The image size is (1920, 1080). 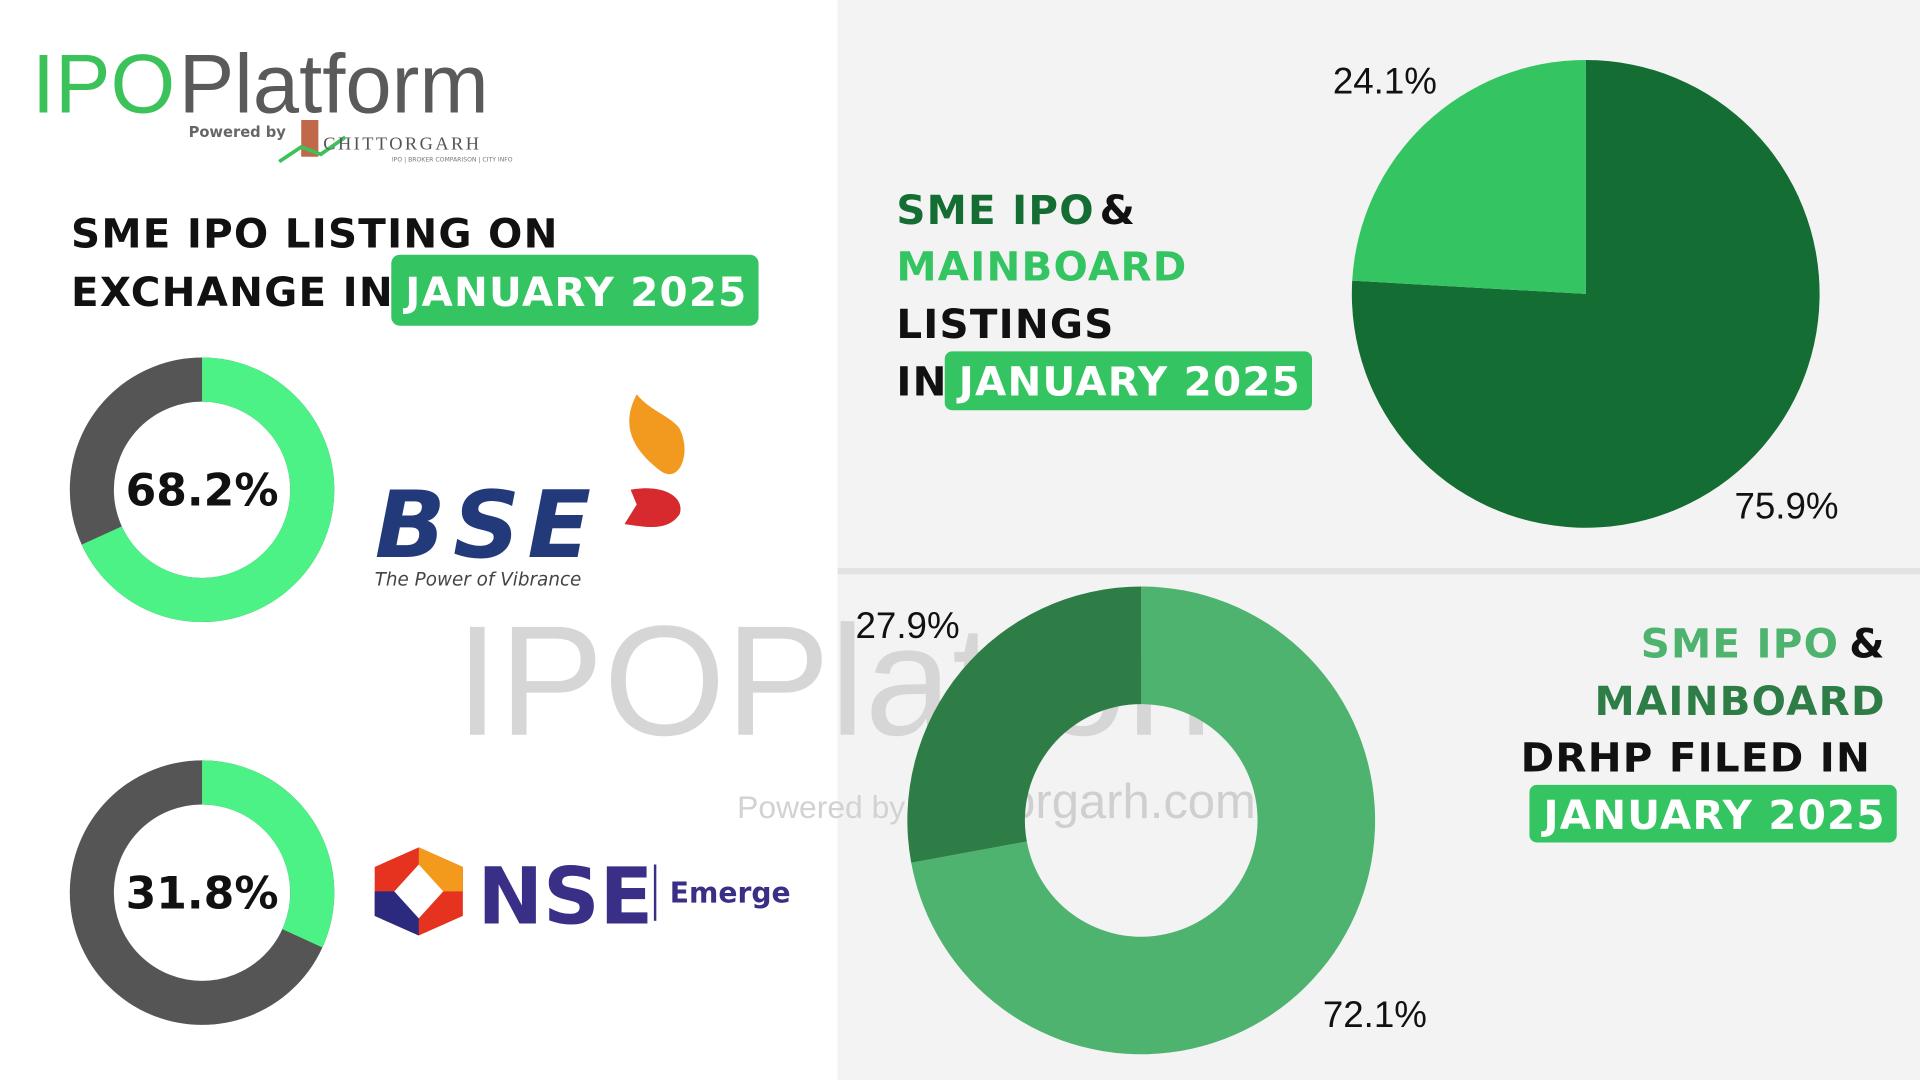 I want to click on bse-name: BSE, so click(x=487, y=525).